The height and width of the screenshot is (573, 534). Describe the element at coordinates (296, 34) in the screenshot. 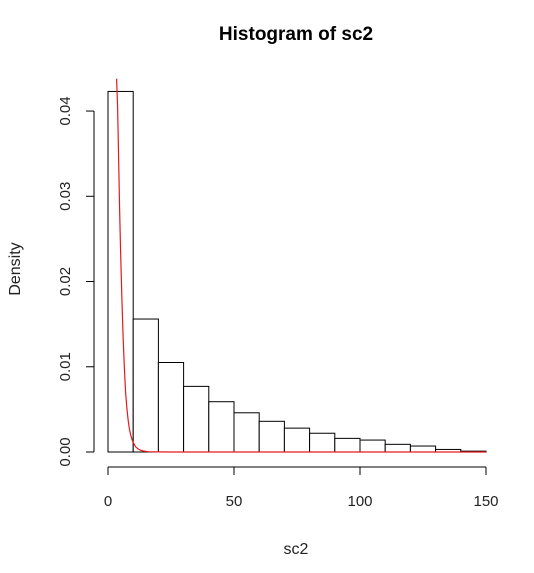

I see `chart-title: Histogram of sc2` at that location.